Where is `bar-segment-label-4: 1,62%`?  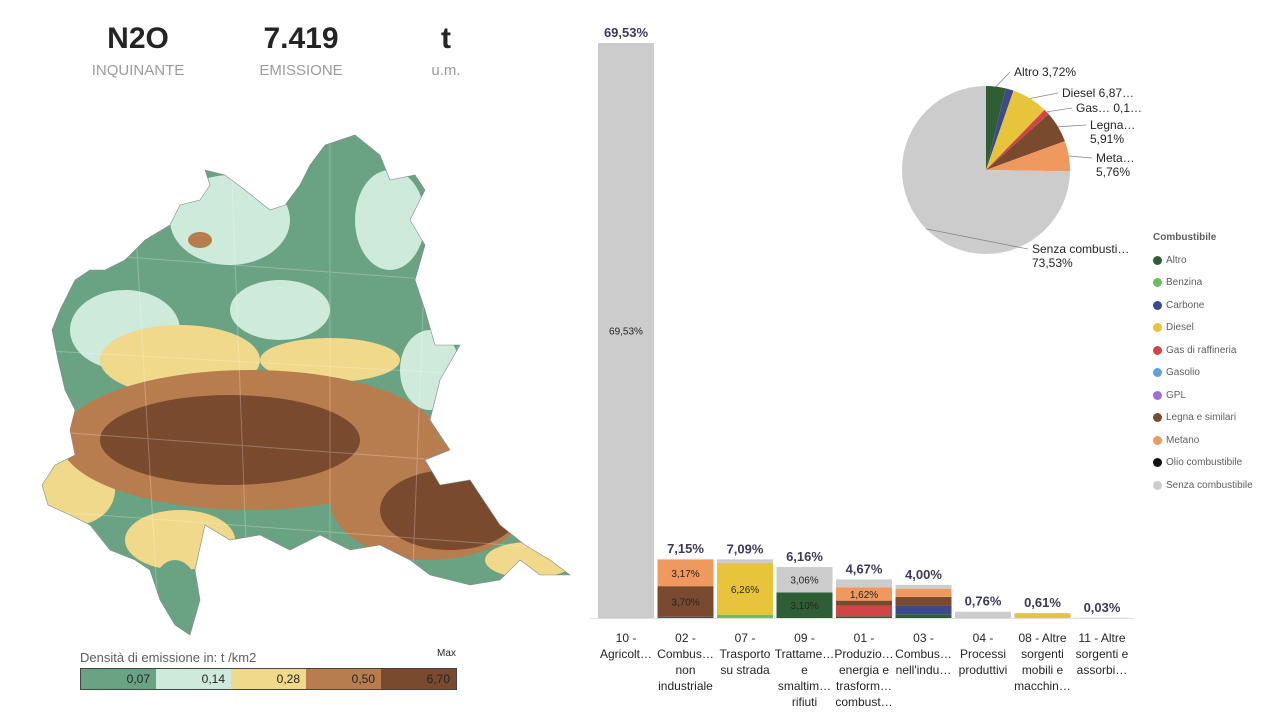
bar-segment-label-4: 1,62% is located at coordinates (864, 595).